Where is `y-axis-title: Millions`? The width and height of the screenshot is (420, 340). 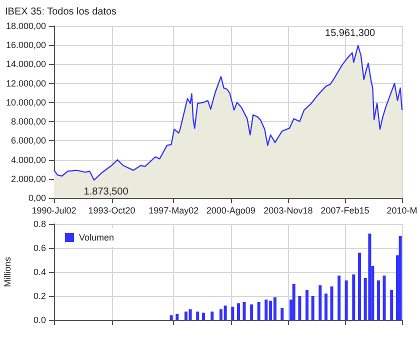 y-axis-title: Millions is located at coordinates (7, 272).